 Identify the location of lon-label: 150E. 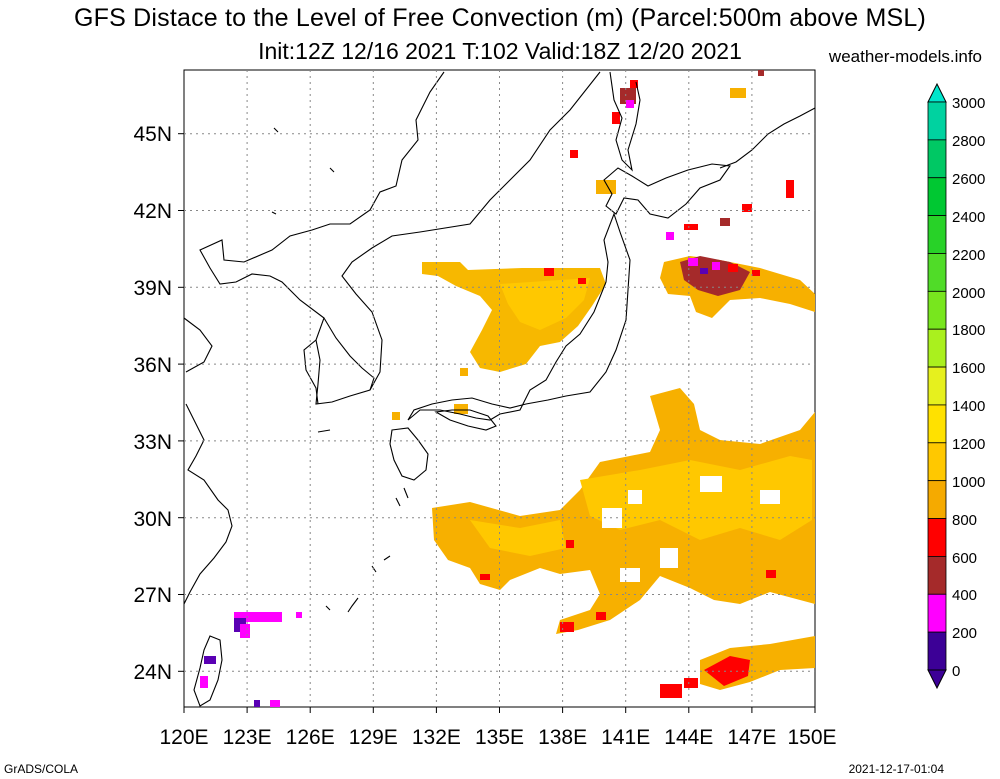
(811, 737).